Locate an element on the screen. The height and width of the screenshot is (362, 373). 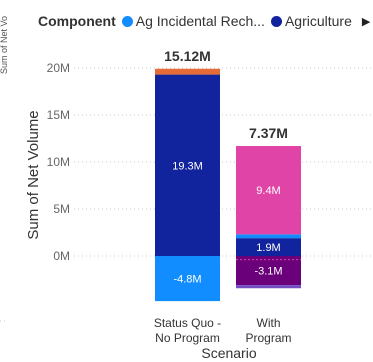
y-tick-label: 15M is located at coordinates (58, 115).